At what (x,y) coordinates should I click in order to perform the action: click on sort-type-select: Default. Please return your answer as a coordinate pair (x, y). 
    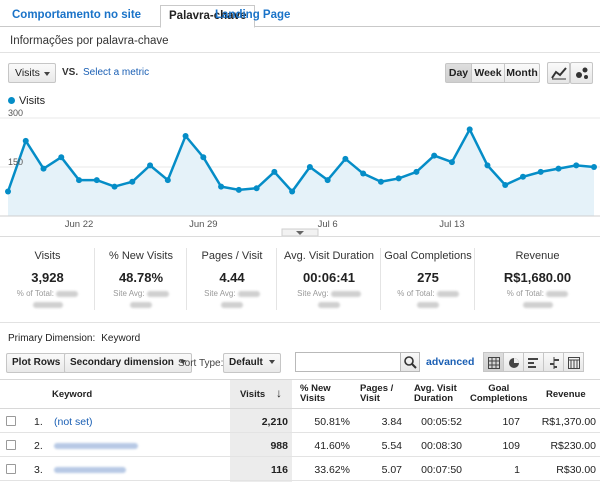
    Looking at the image, I should click on (252, 363).